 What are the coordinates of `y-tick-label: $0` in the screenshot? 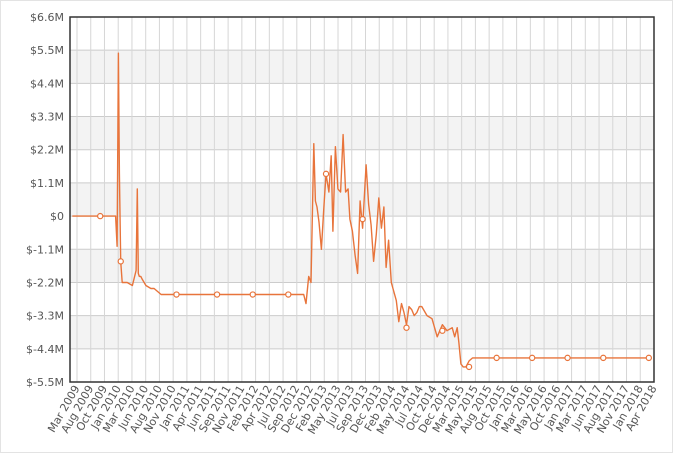 It's located at (57, 216).